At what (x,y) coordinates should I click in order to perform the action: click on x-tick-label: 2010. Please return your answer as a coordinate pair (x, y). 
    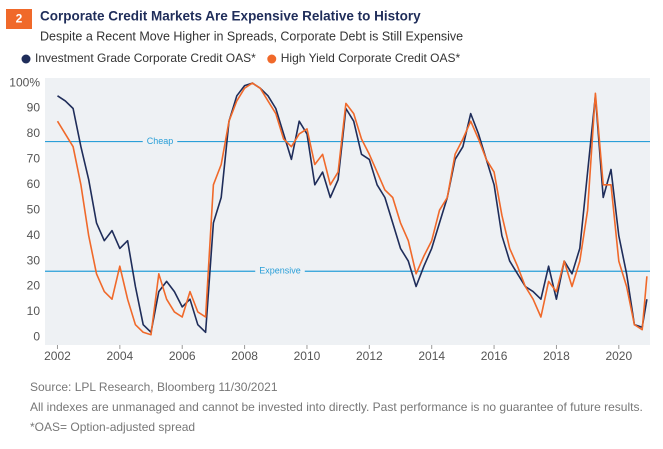
    Looking at the image, I should click on (307, 356).